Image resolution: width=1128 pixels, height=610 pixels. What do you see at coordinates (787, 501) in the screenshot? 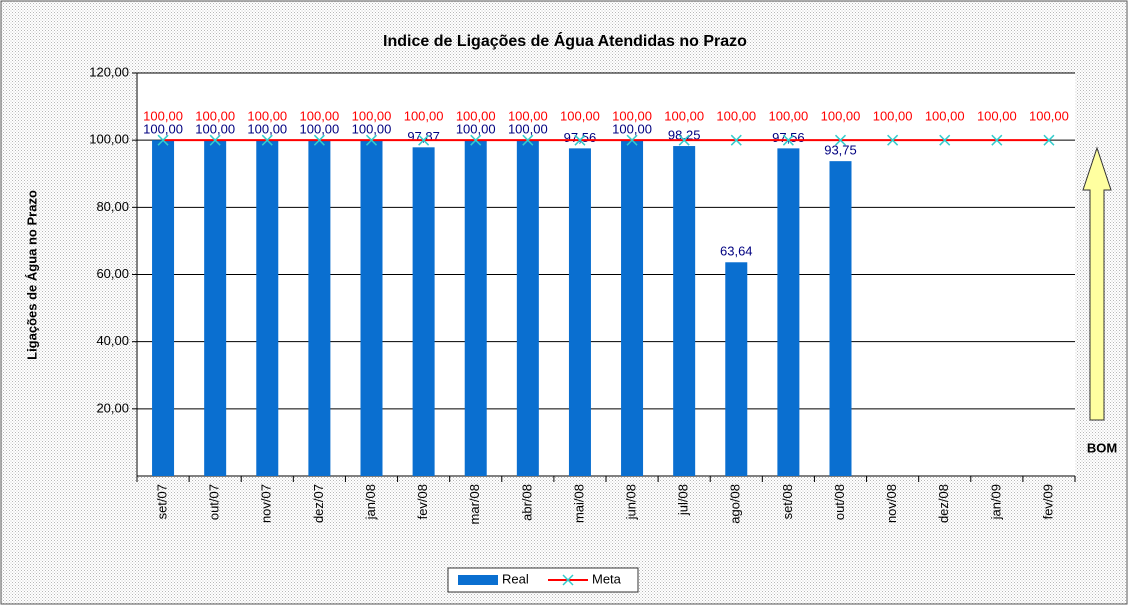
I see `x-tick-label: set/08` at bounding box center [787, 501].